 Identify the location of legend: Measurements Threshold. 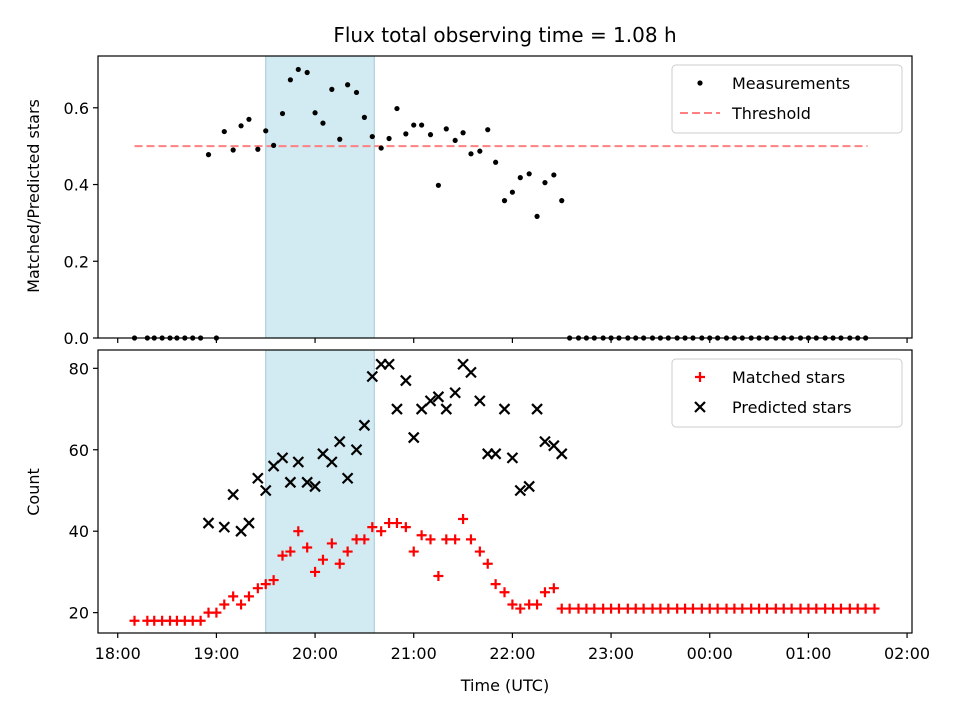
(787, 99).